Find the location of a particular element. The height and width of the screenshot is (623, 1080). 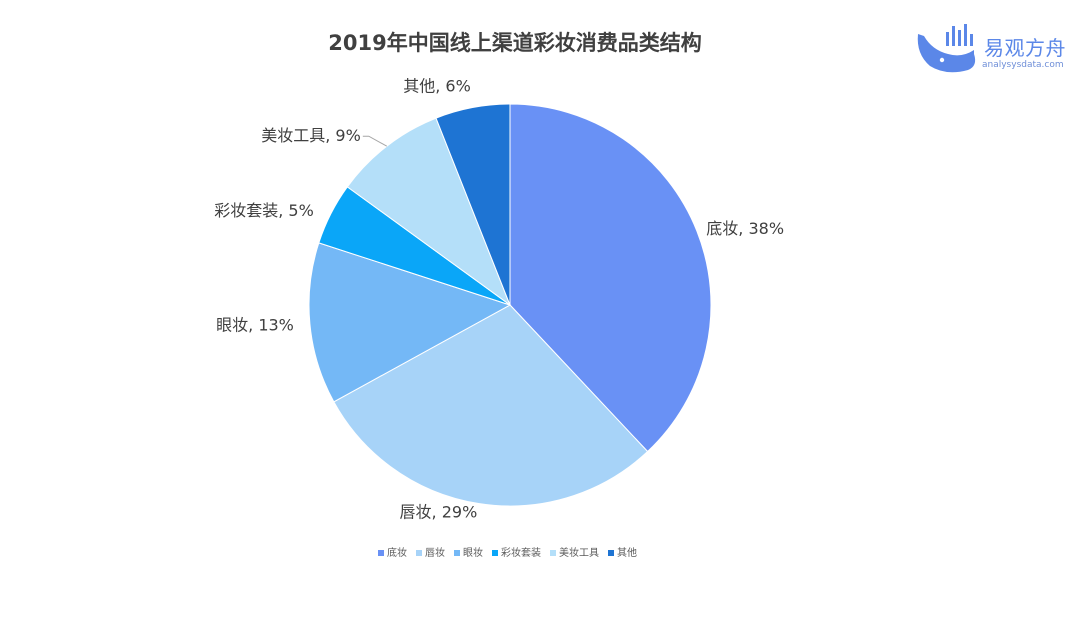

legend-item-4: 彩妆套装 is located at coordinates (516, 552).